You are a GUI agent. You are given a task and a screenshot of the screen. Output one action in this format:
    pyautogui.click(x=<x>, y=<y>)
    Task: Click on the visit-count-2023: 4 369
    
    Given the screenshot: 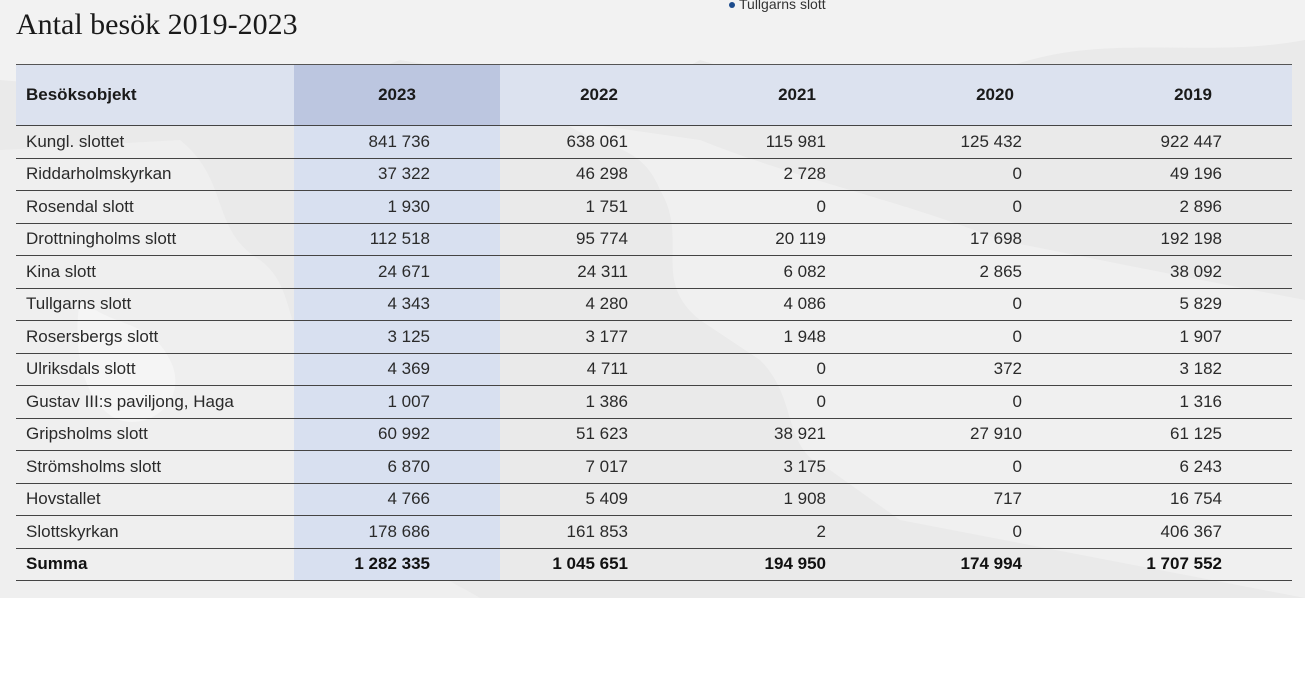 What is the action you would take?
    pyautogui.click(x=397, y=369)
    